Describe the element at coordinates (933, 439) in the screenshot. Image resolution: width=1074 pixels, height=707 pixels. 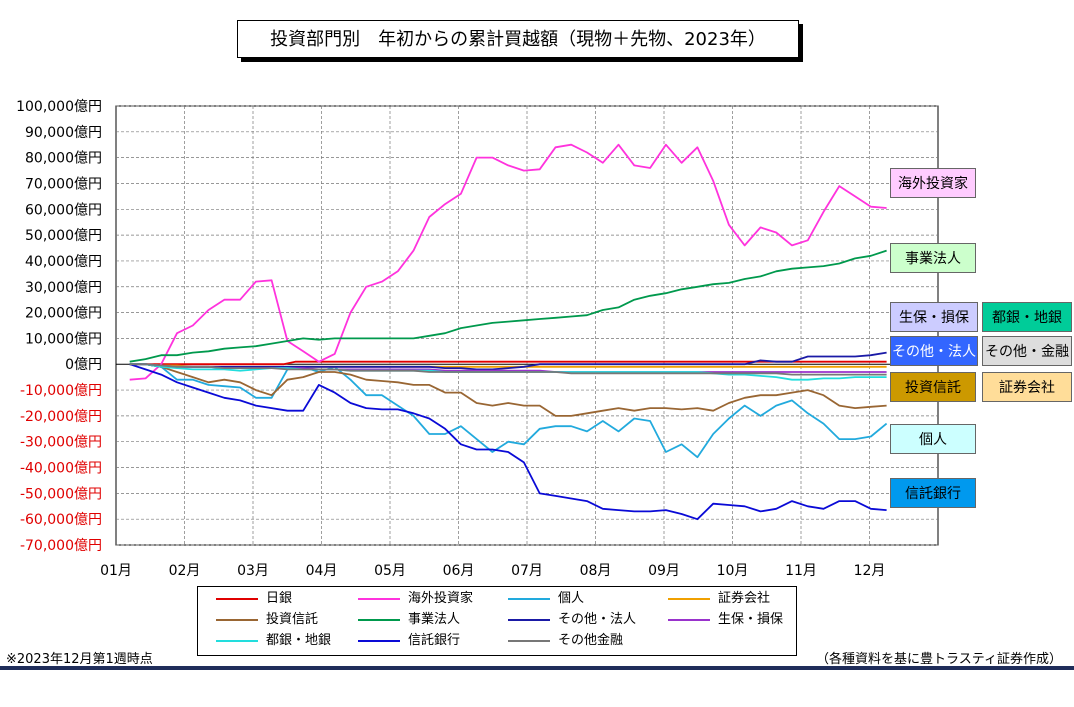
I see `tag-individuals: 個人` at that location.